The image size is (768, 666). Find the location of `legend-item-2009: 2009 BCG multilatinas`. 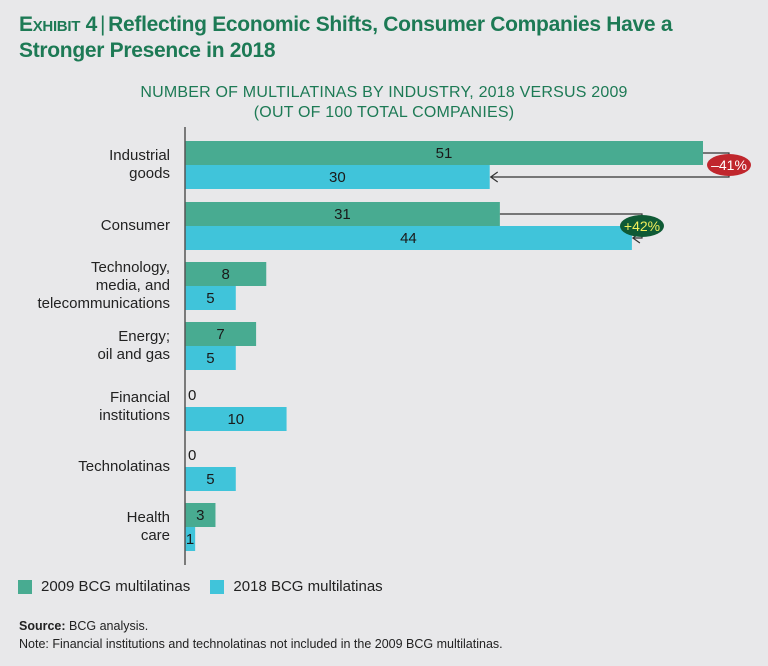

legend-item-2009: 2009 BCG multilatinas is located at coordinates (104, 586).